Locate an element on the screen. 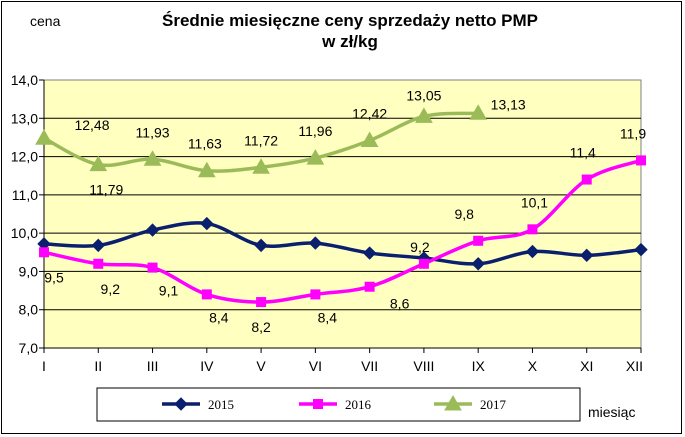 The image size is (685, 437). x-tick-label: IX is located at coordinates (479, 366).